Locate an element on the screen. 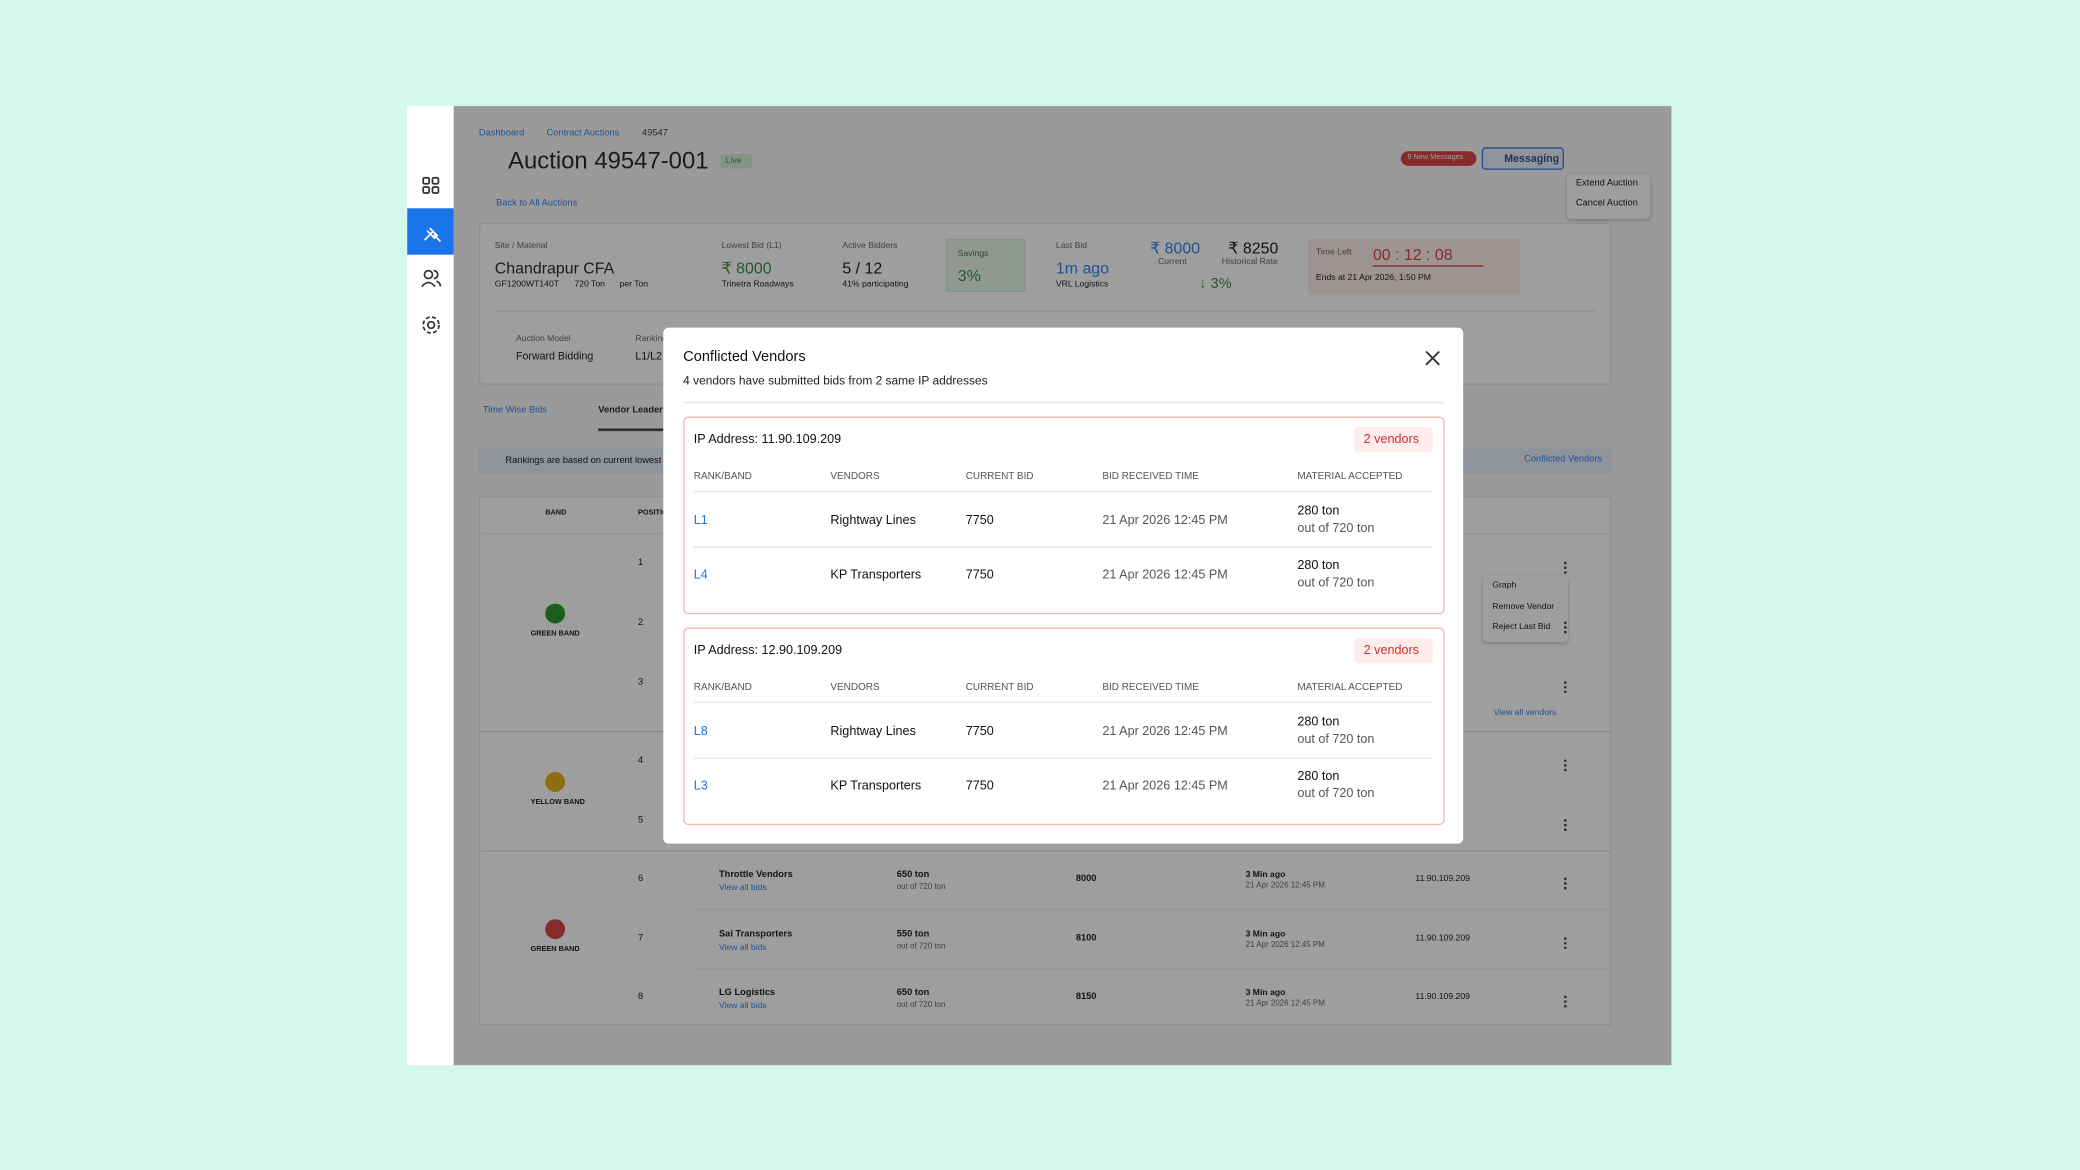 The image size is (2080, 1170). icon-settings is located at coordinates (431, 325).